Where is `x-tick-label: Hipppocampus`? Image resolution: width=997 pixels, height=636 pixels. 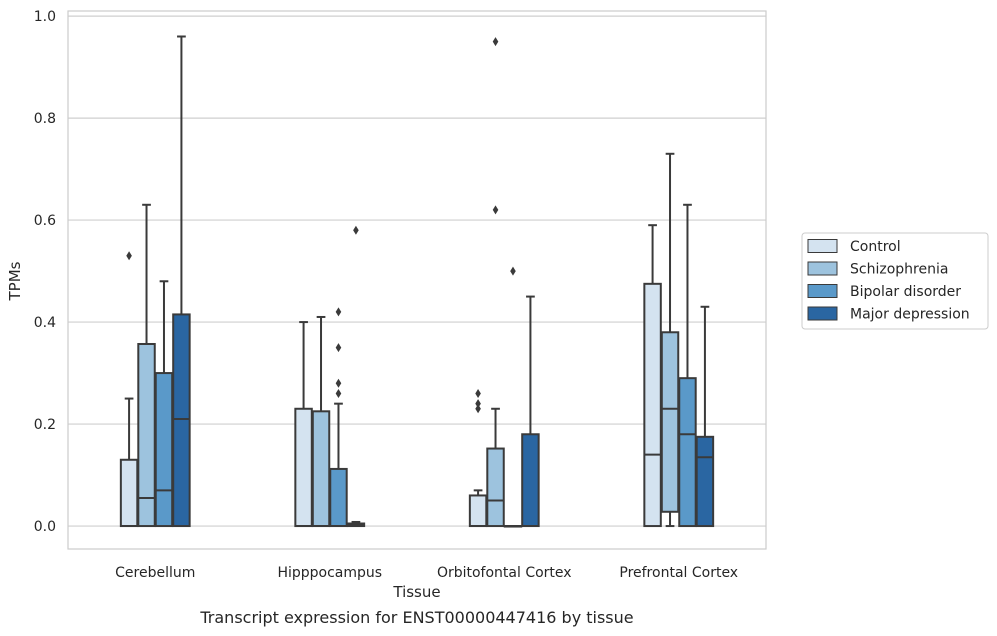 x-tick-label: Hipppocampus is located at coordinates (329, 573).